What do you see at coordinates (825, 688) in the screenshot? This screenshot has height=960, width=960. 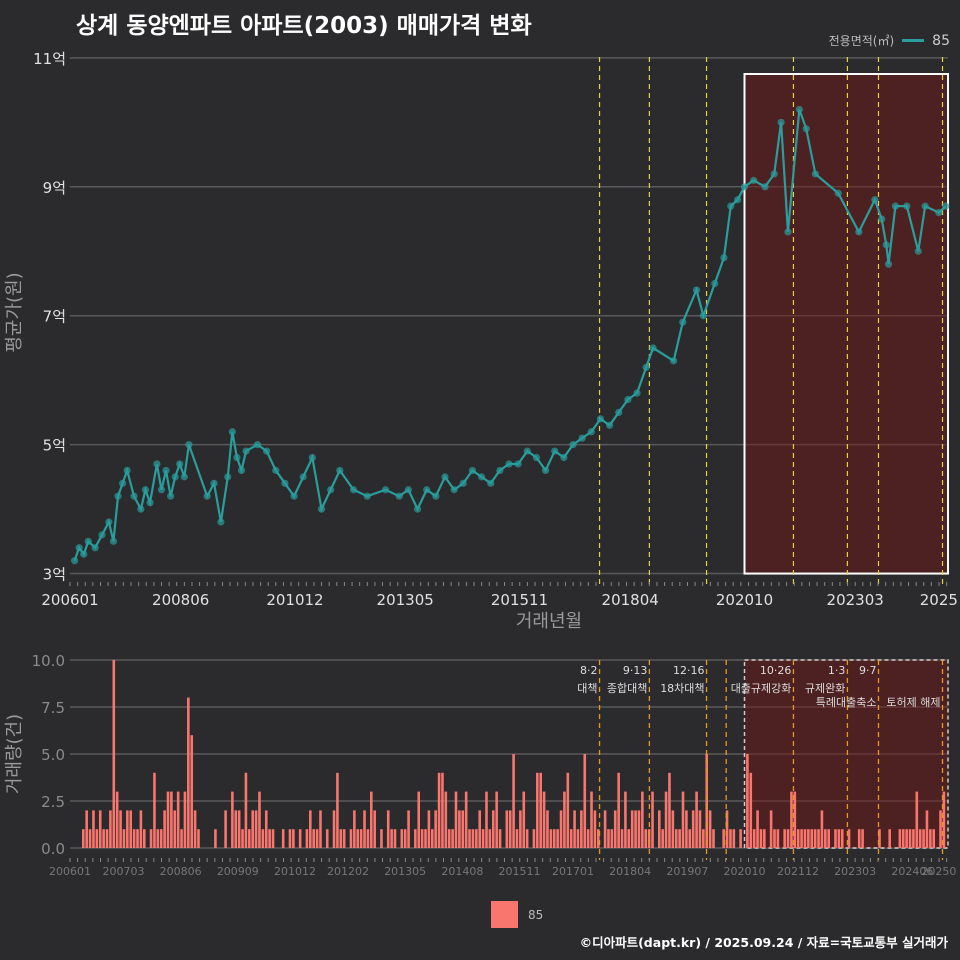 I see `policy-name-label: 규제완화` at bounding box center [825, 688].